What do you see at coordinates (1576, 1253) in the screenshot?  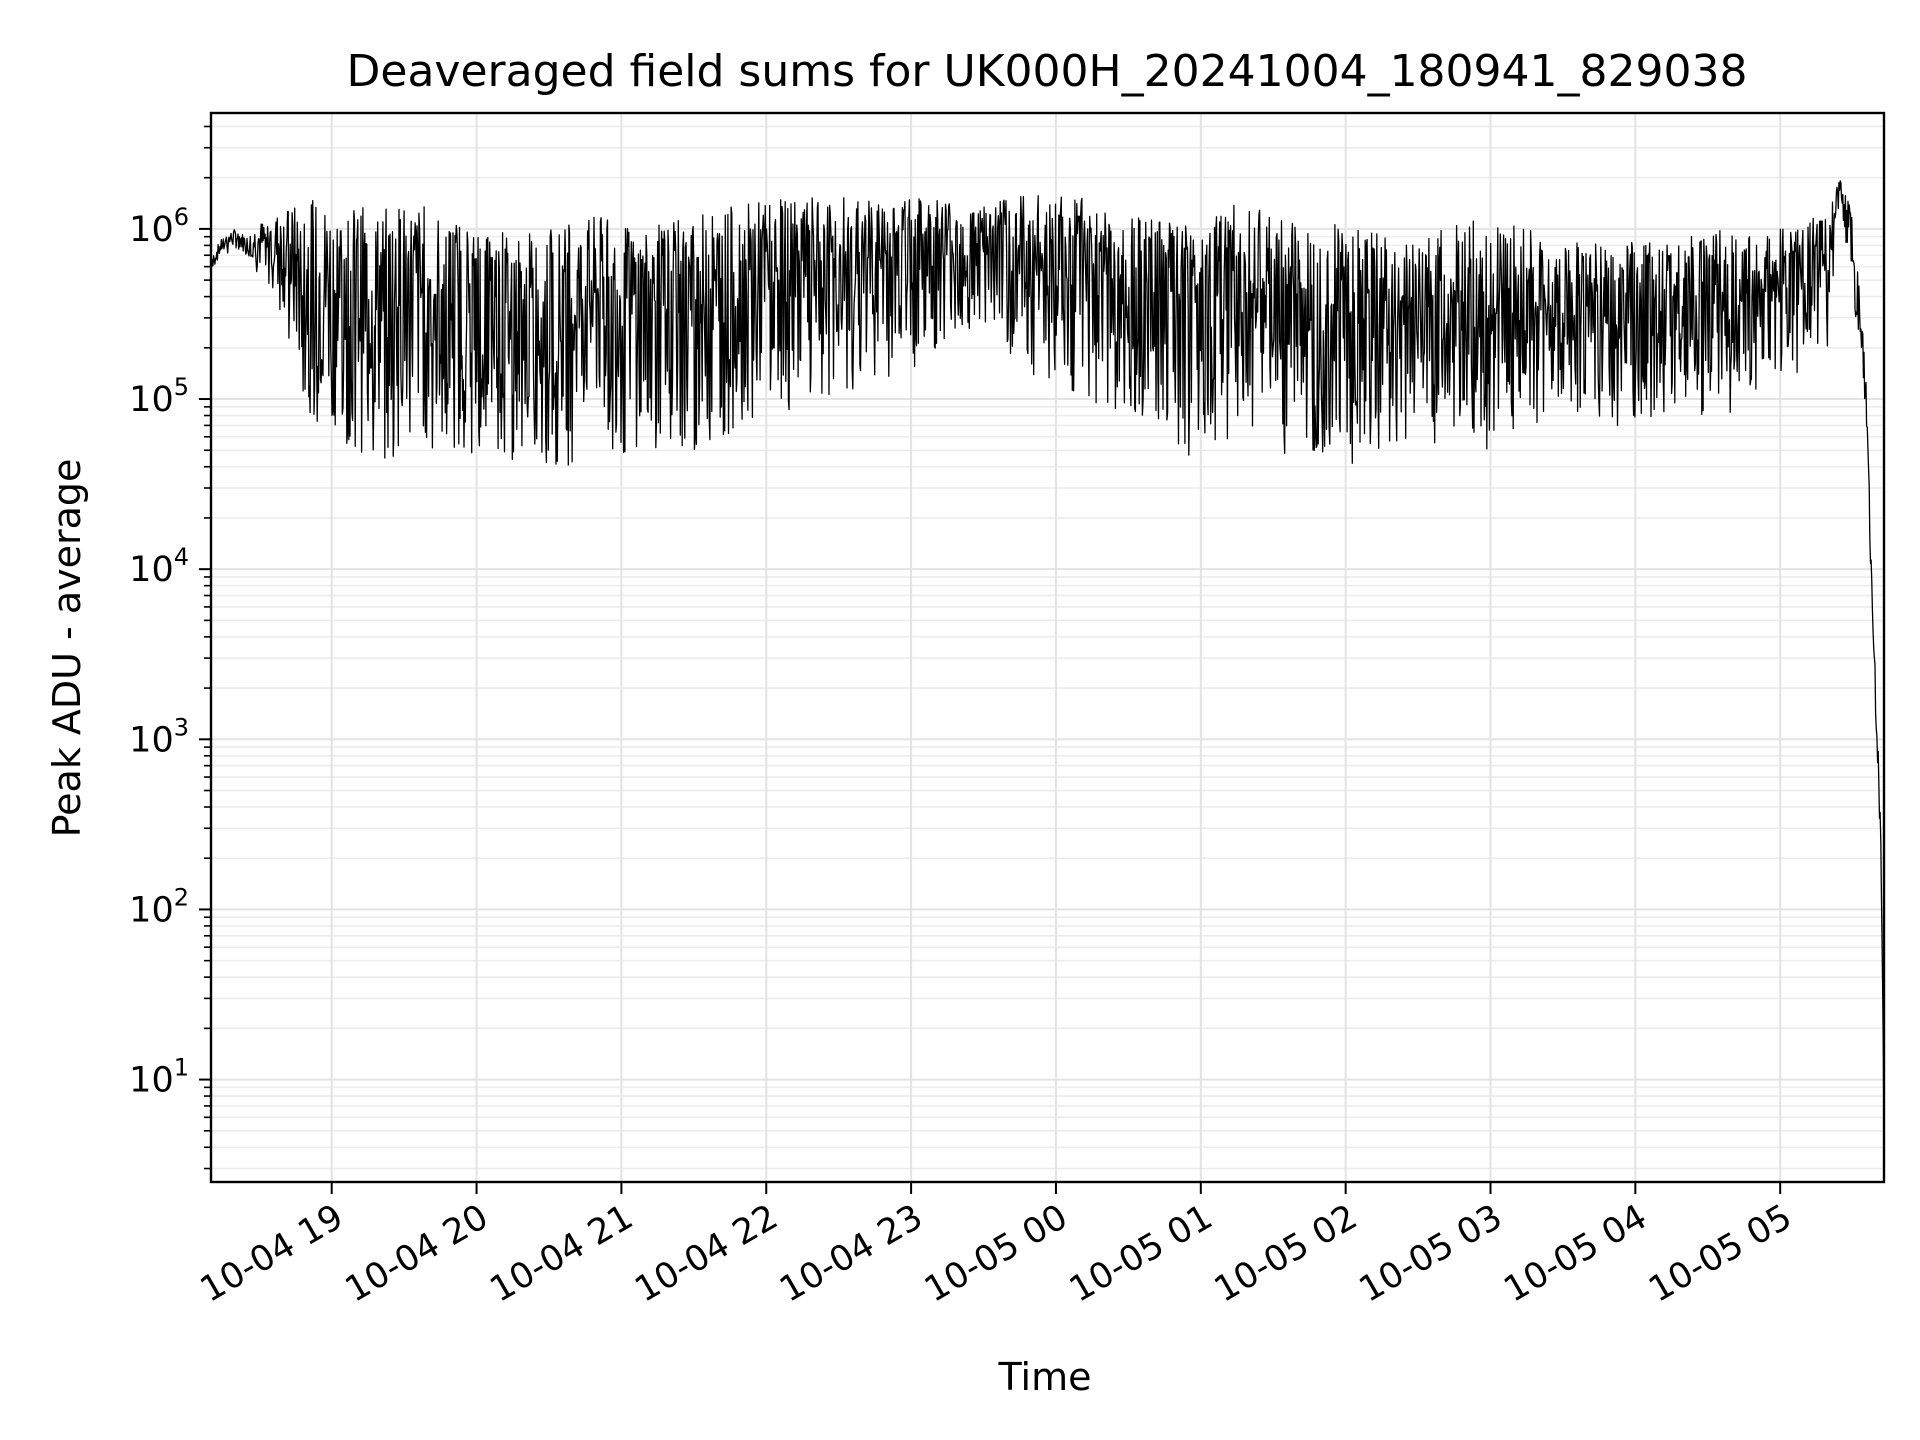 I see `x-tick-label: 10-05 04` at bounding box center [1576, 1253].